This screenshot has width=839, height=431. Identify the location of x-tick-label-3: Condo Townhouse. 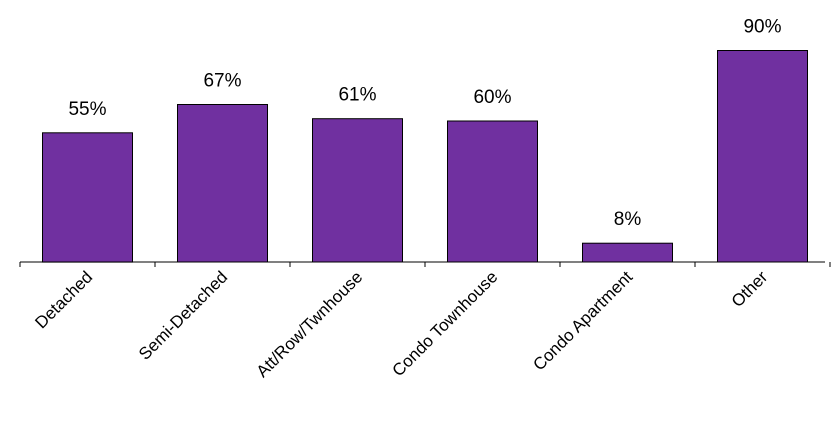
(445, 323).